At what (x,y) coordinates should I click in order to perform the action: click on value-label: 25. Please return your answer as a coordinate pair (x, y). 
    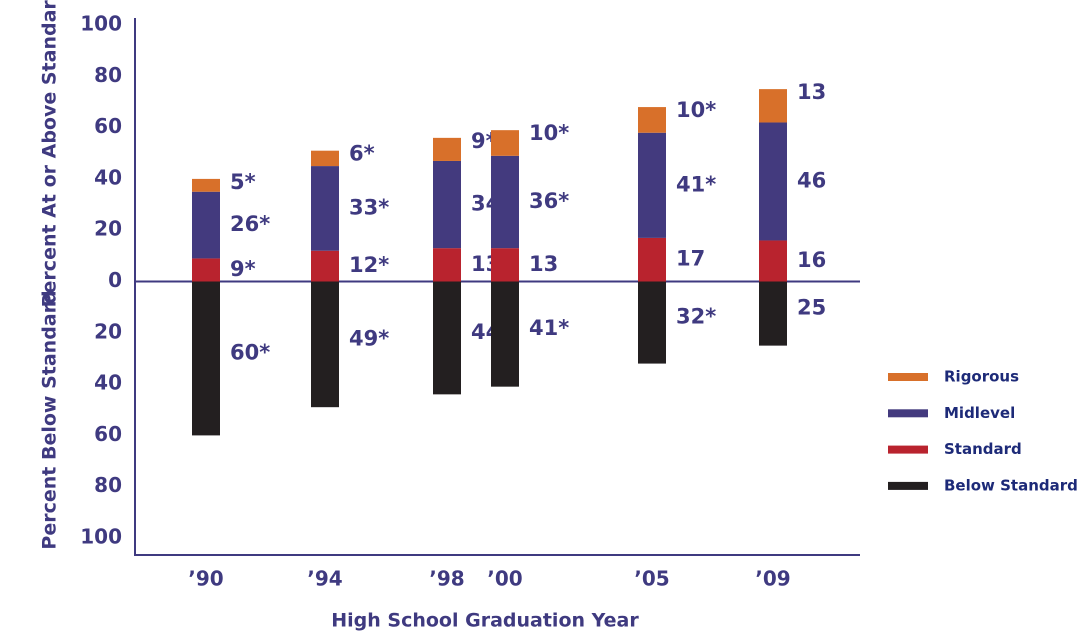
    Looking at the image, I should click on (811, 308).